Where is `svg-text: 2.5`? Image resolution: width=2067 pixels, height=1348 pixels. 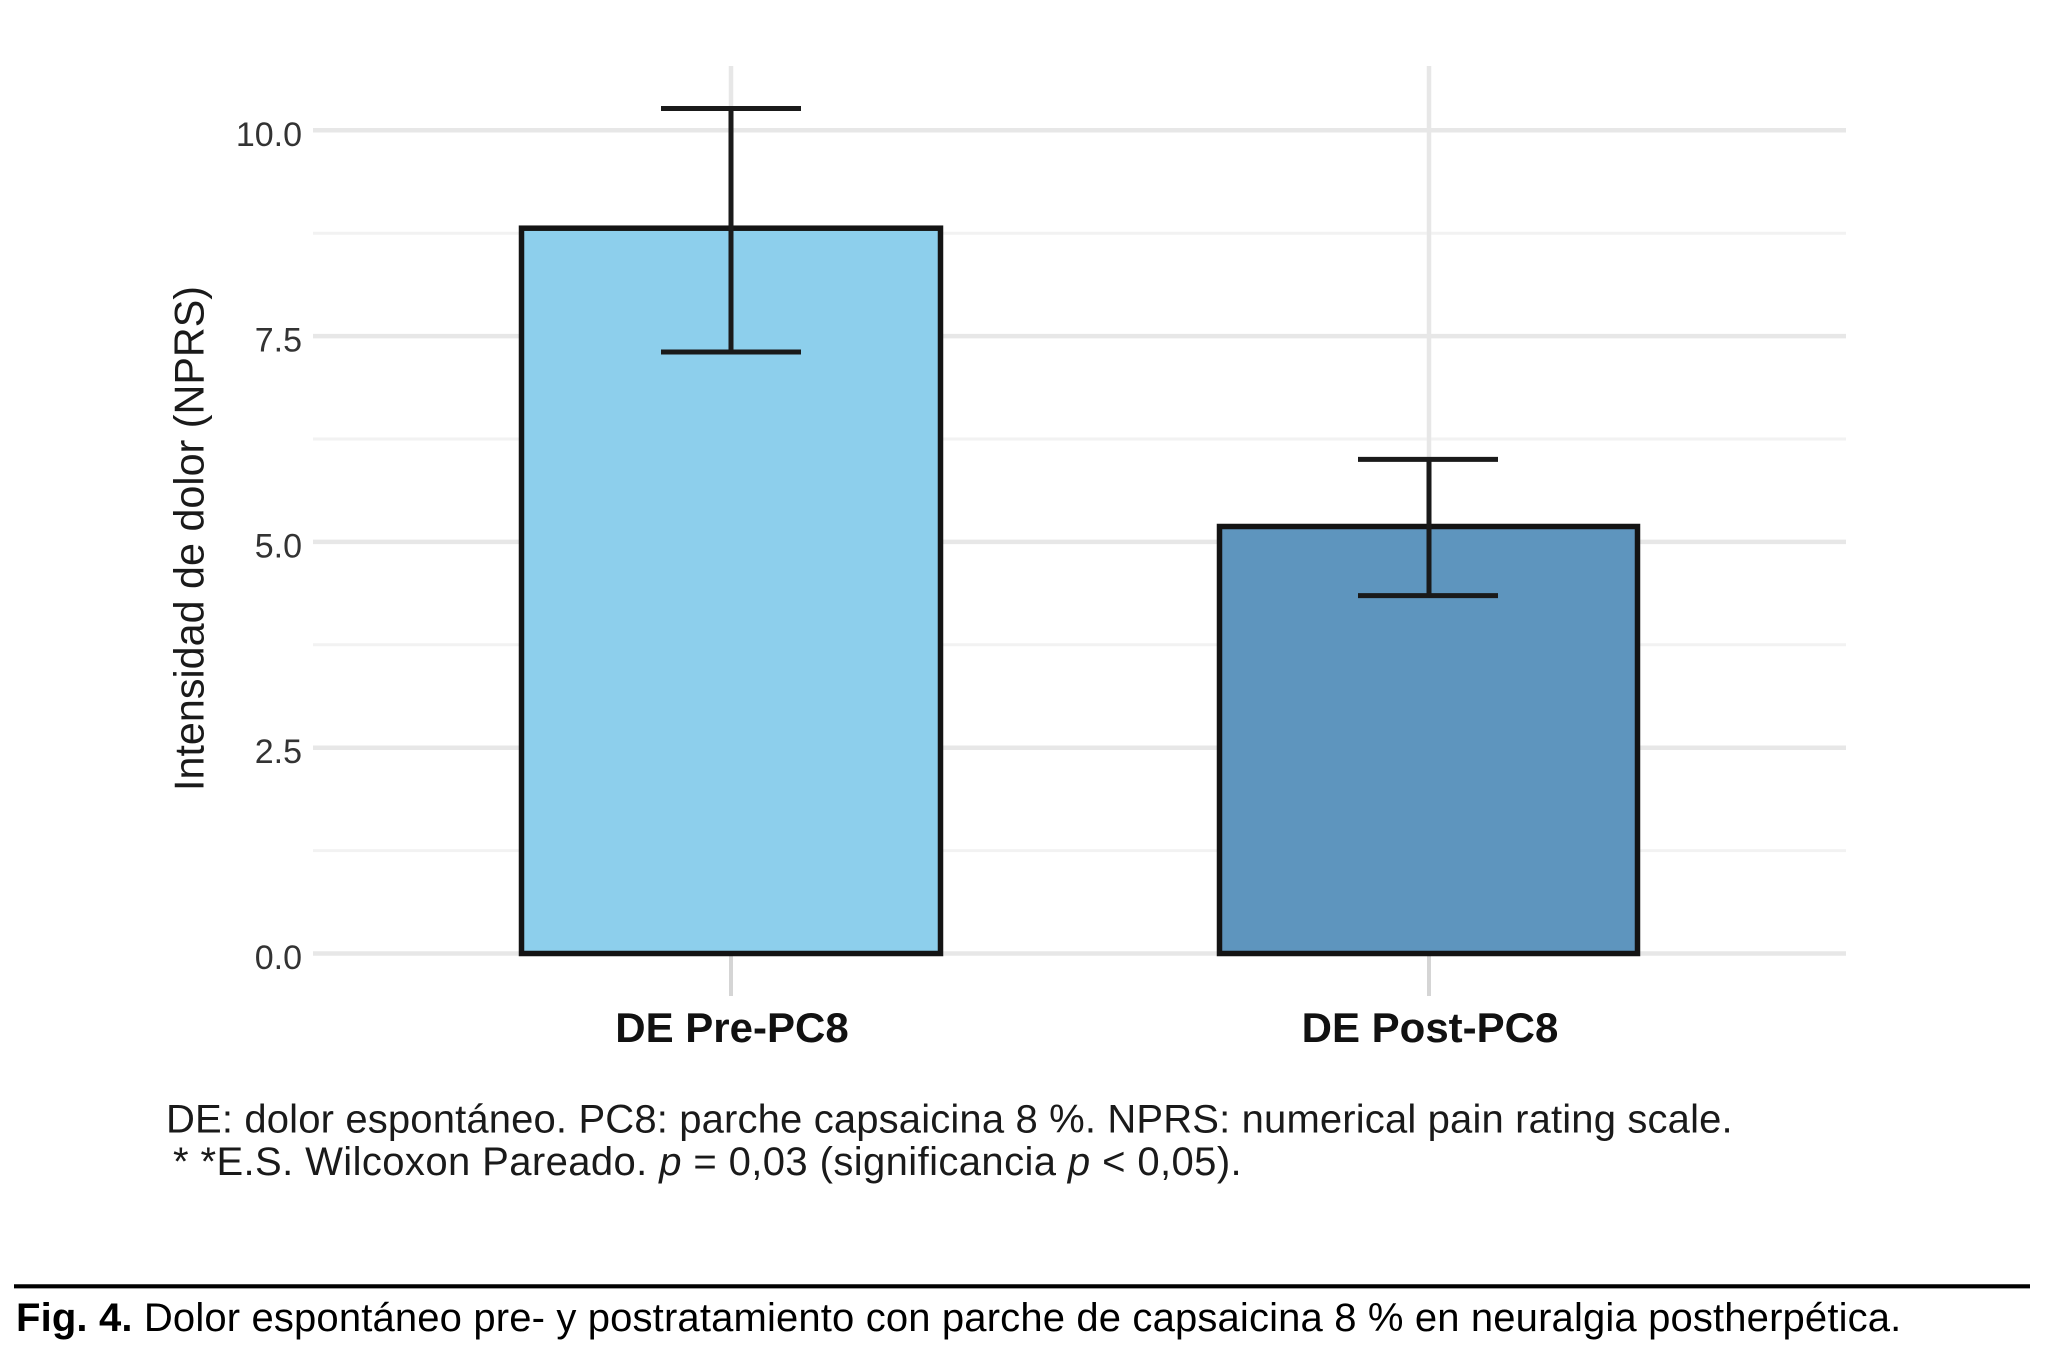
svg-text: 2.5 is located at coordinates (278, 752).